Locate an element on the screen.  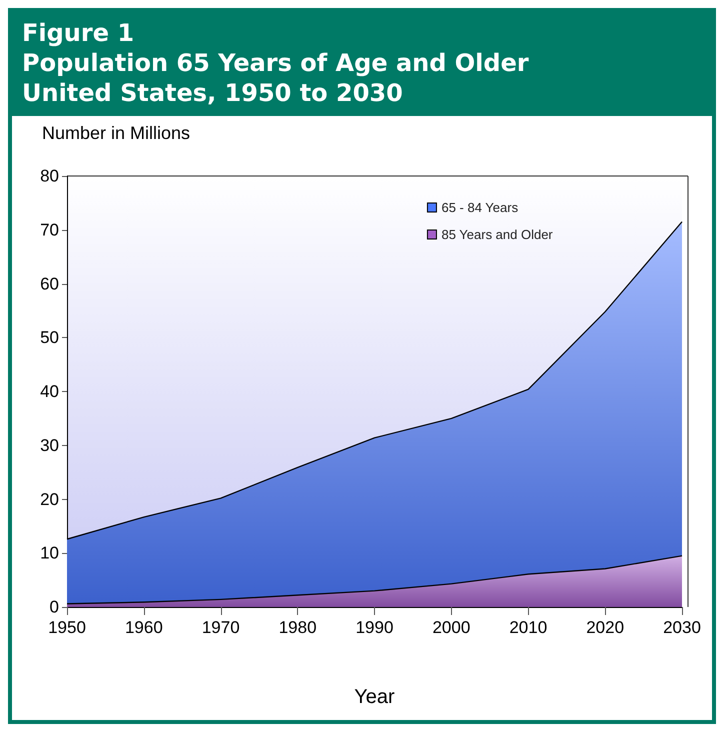
x-tick-label: 2010 is located at coordinates (528, 627).